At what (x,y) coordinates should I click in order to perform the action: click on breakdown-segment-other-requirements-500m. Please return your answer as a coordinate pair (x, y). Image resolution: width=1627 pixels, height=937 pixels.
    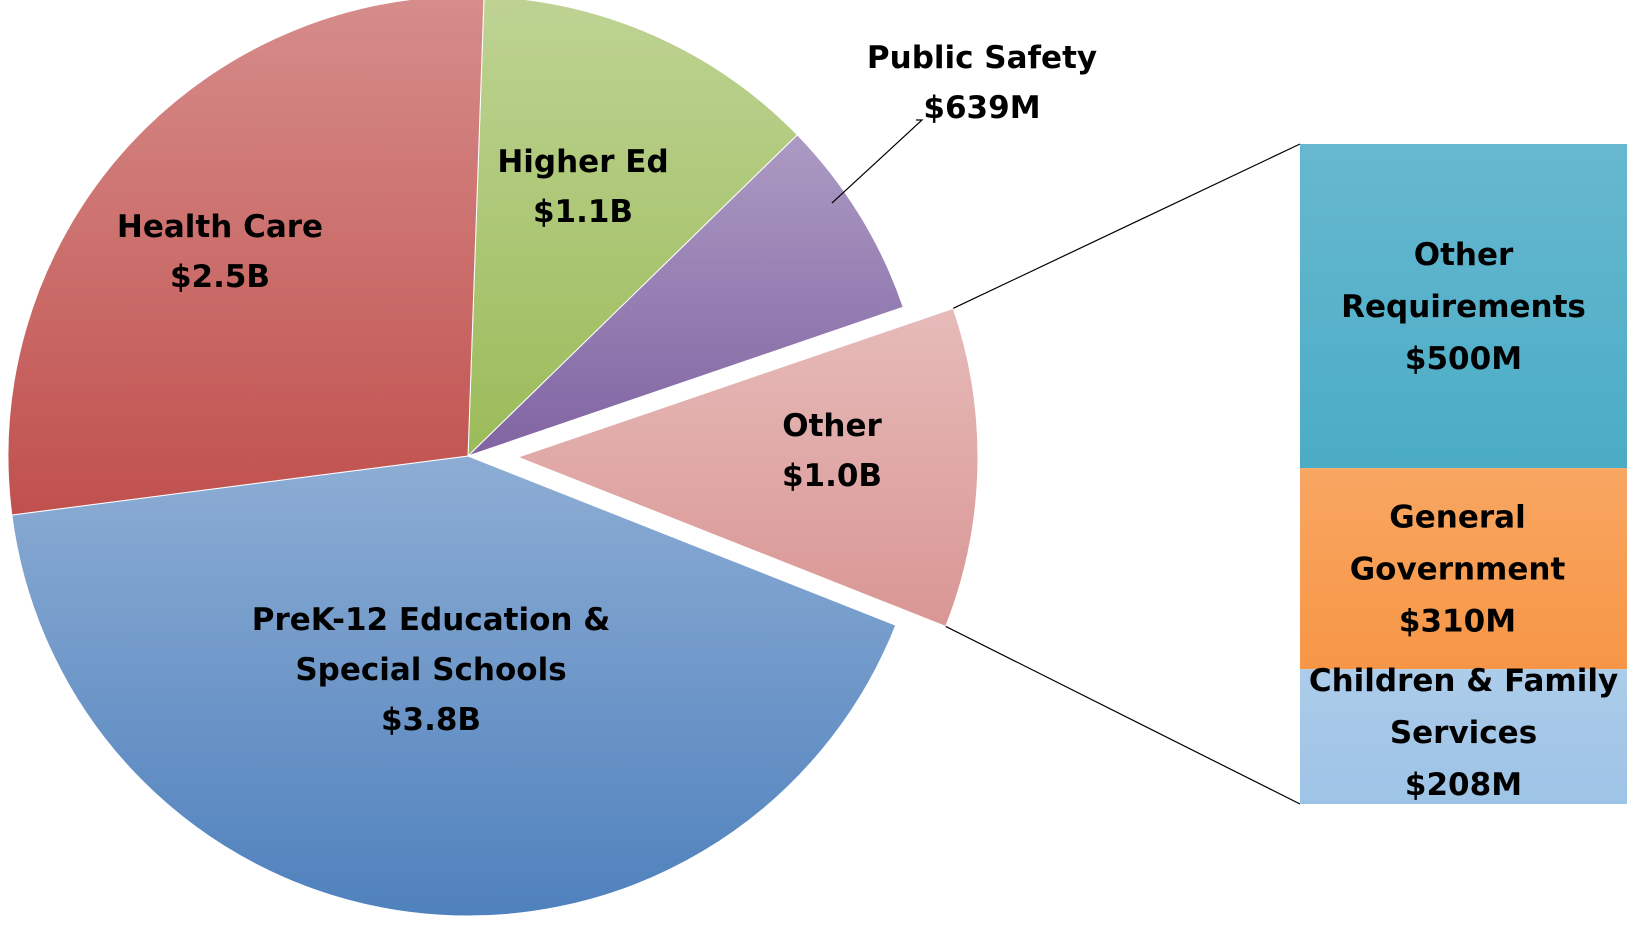
    Looking at the image, I should click on (1463, 306).